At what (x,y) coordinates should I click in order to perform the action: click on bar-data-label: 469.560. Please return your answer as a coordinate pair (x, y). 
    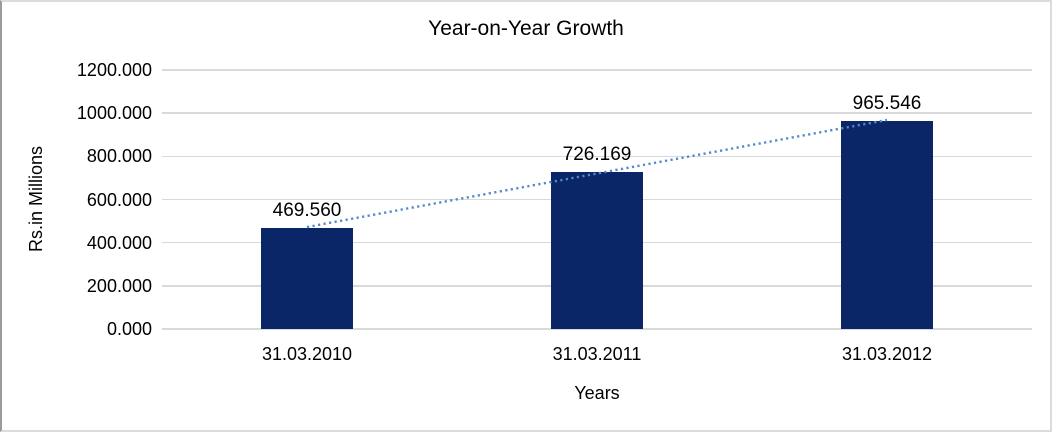
    Looking at the image, I should click on (307, 210).